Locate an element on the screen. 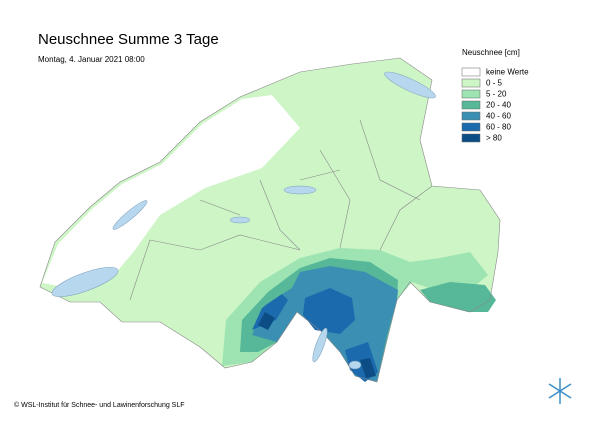 The width and height of the screenshot is (600, 424). logo is located at coordinates (560, 391).